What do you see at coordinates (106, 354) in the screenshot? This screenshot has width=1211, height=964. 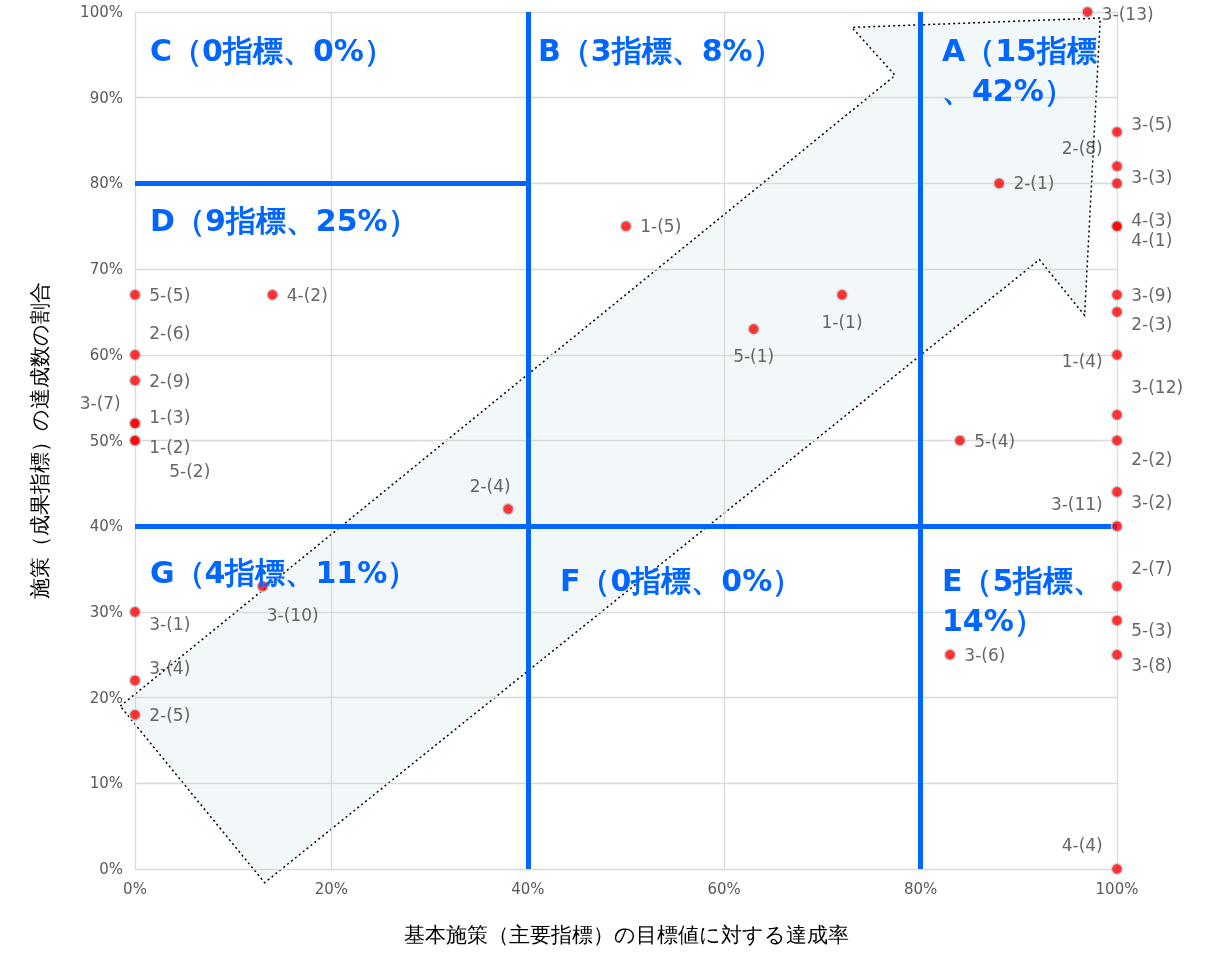 I see `y-tick-label: 60%` at bounding box center [106, 354].